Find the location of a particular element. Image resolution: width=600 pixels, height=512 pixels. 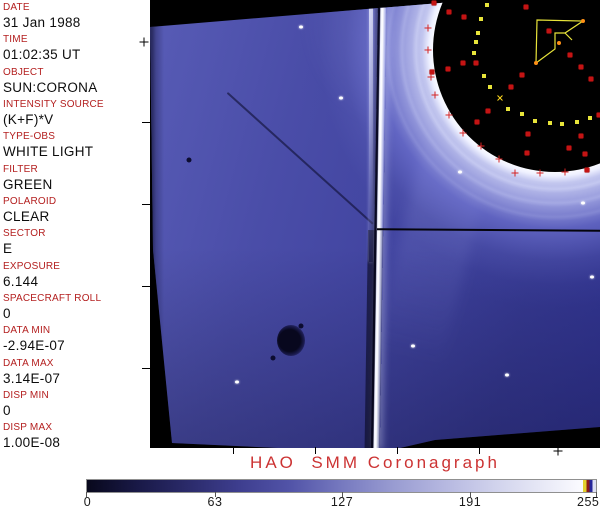

metadata-field-value: 0 is located at coordinates (7, 411).